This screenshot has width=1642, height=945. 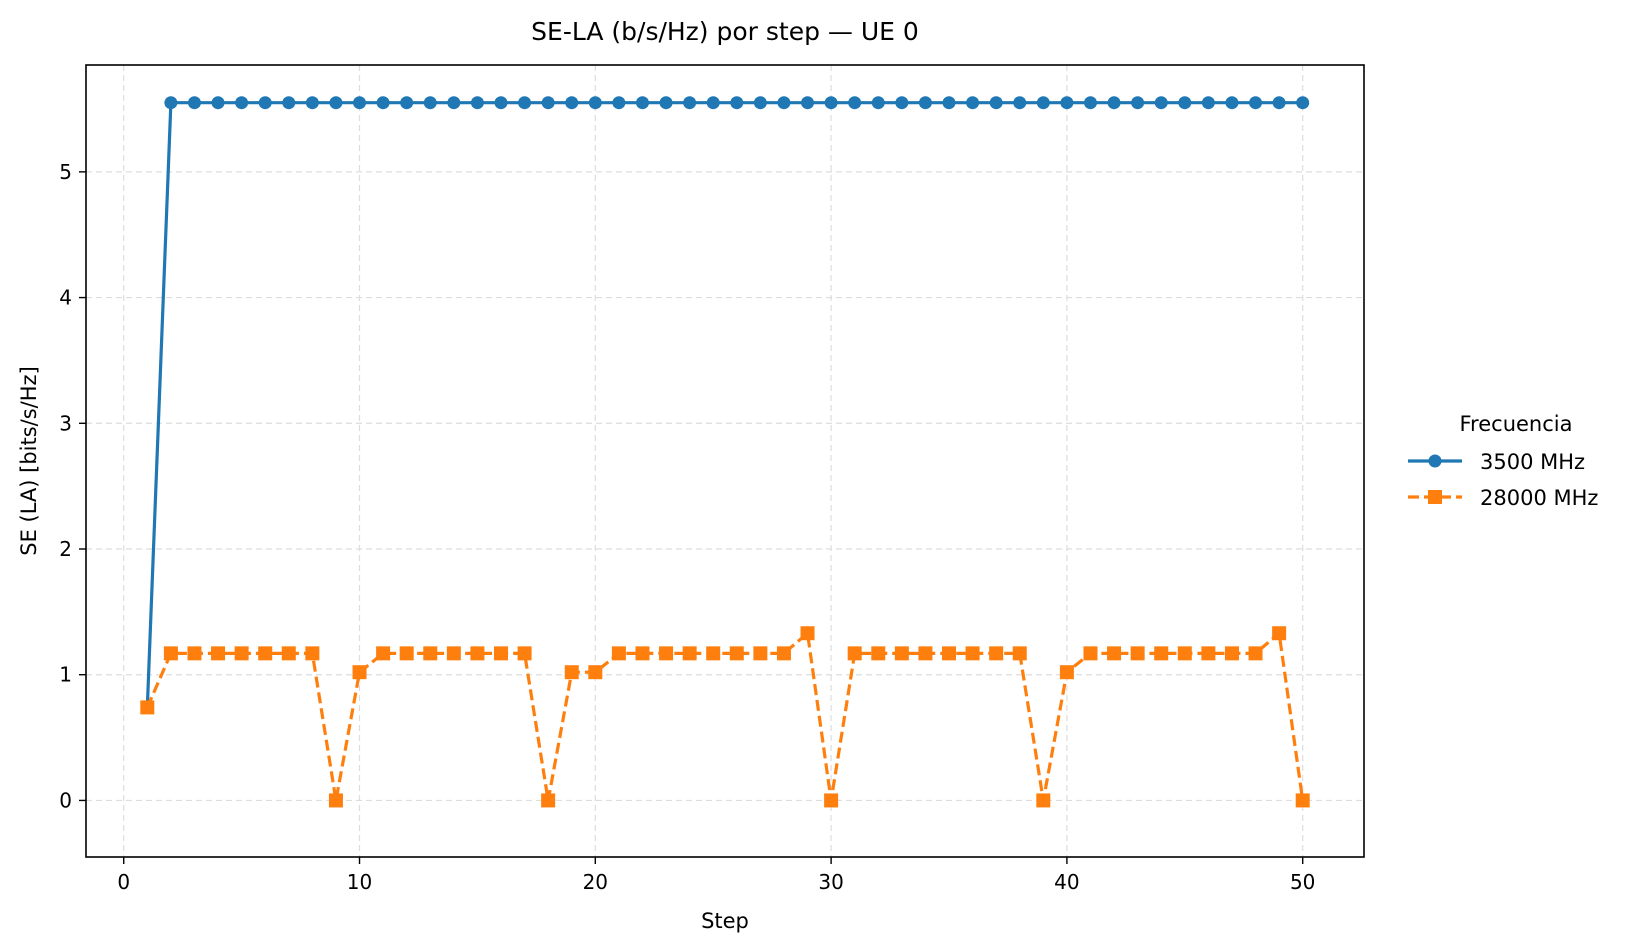 I want to click on y-tick-label: 5, so click(x=65, y=172).